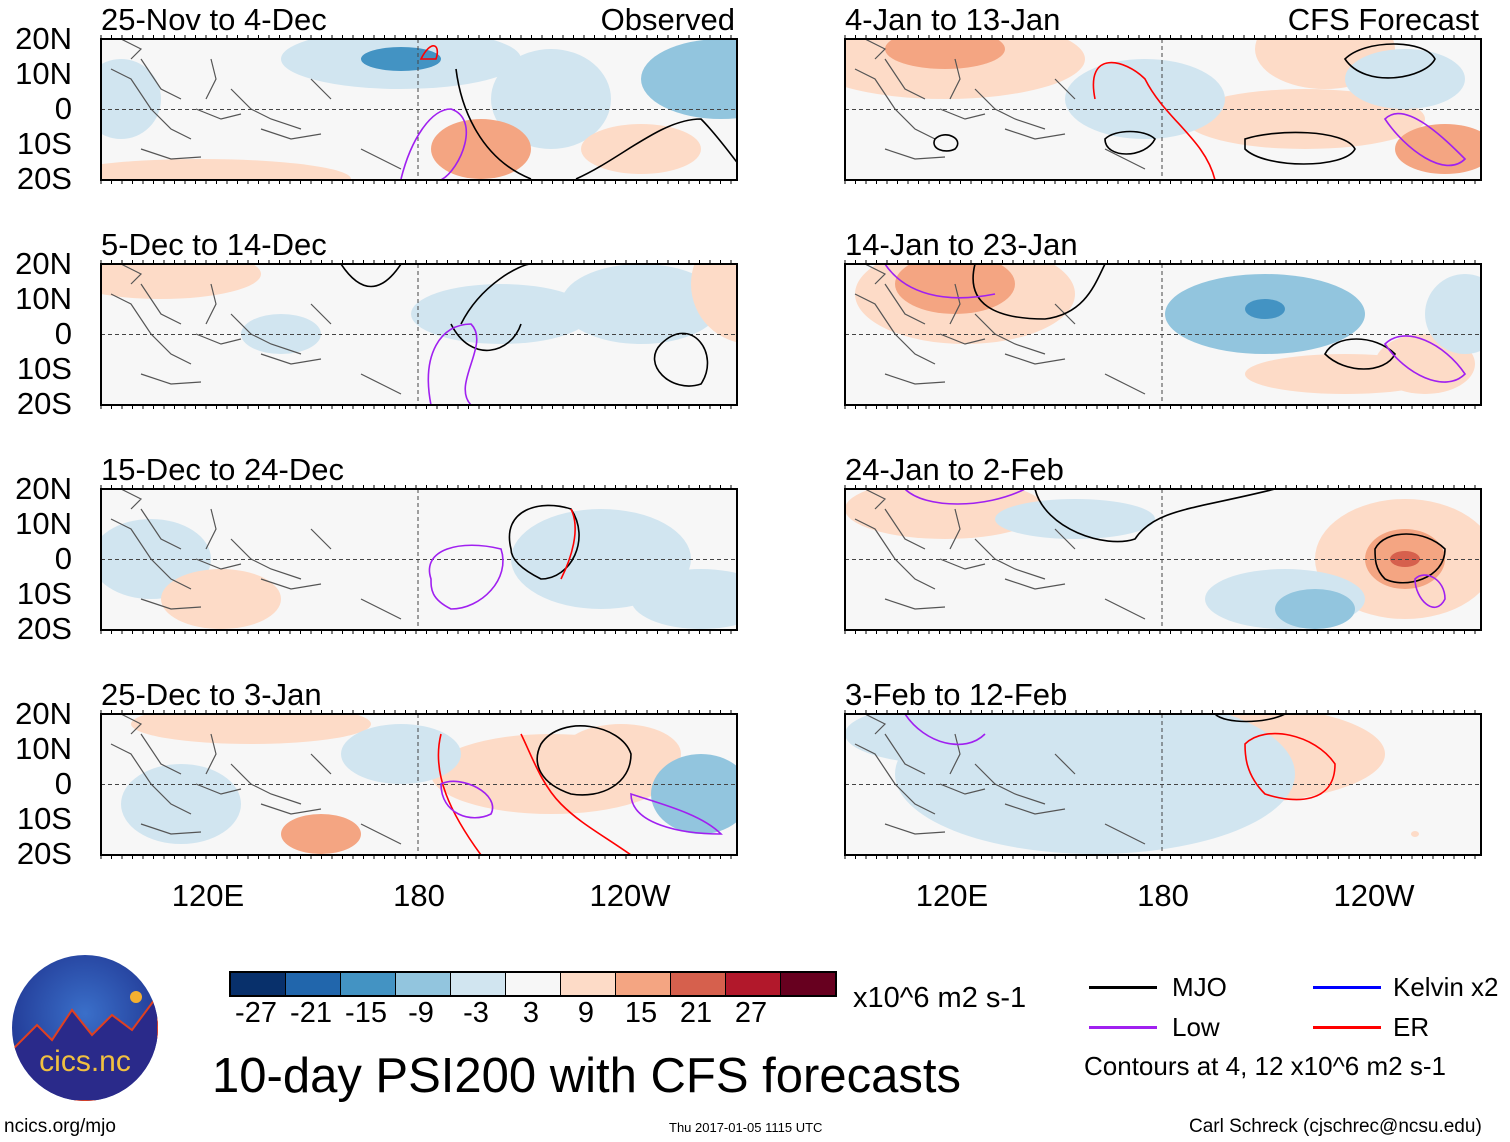 This screenshot has width=1510, height=1142. What do you see at coordinates (44, 628) in the screenshot?
I see `lat-label: 20S` at bounding box center [44, 628].